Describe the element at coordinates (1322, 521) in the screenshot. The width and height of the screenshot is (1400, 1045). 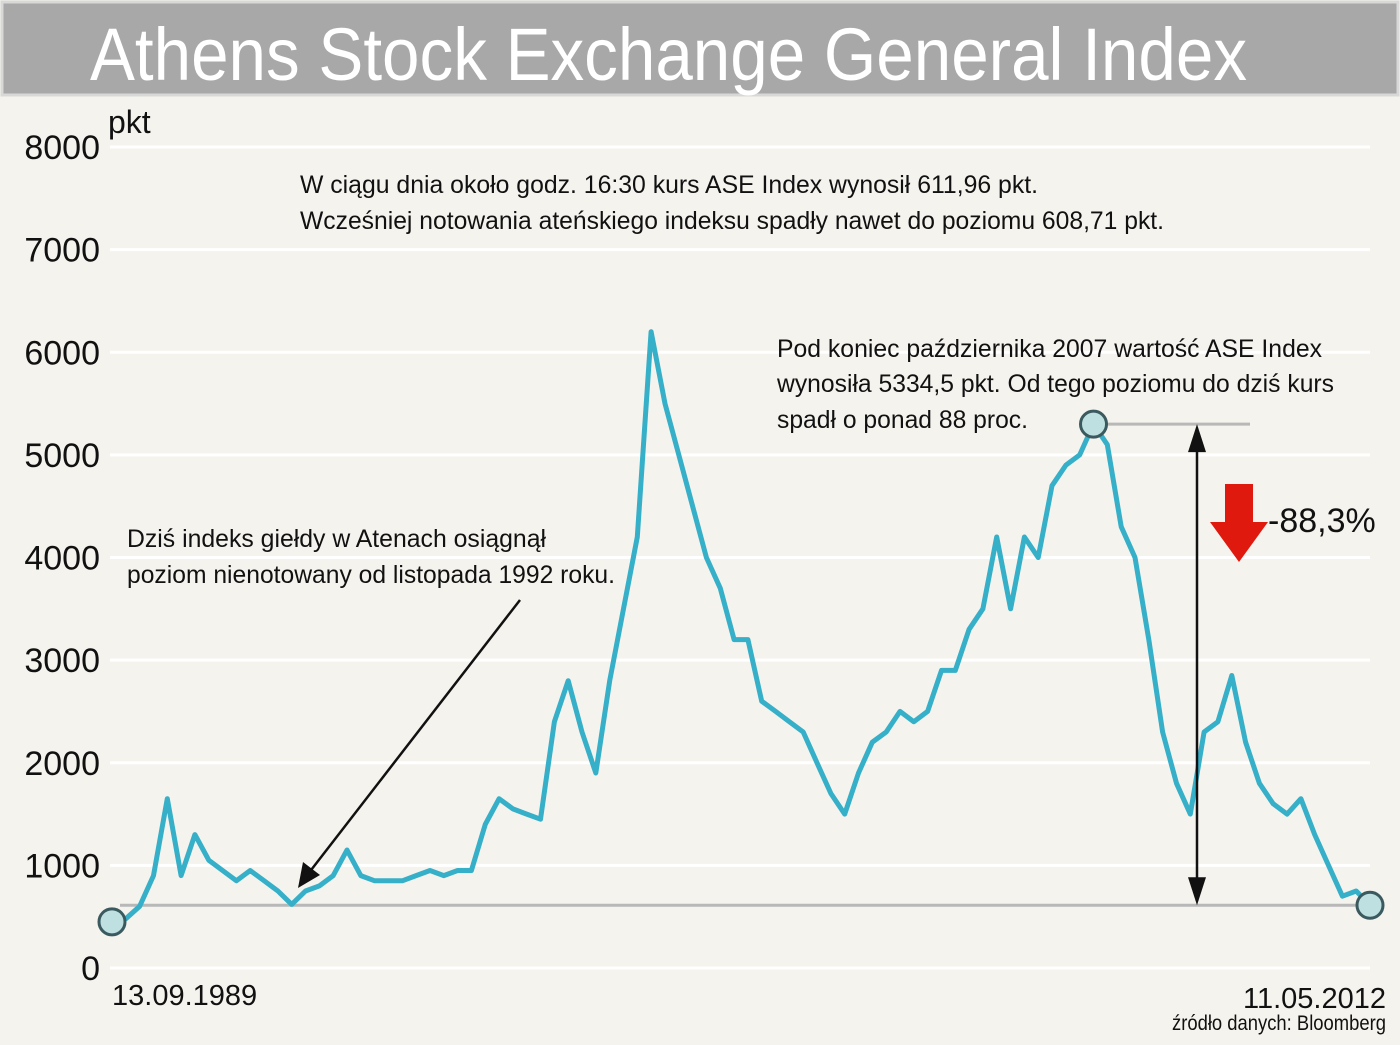
I see `change-label: -88,3%` at that location.